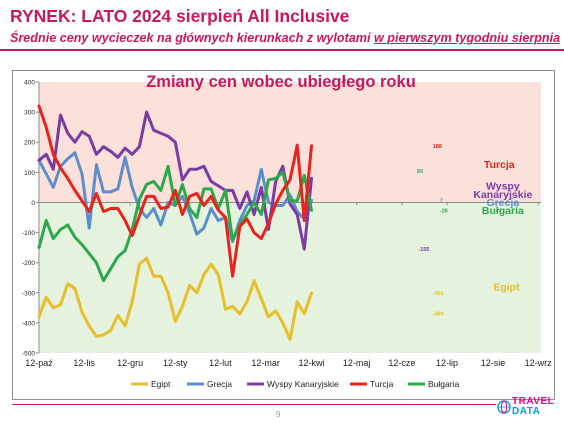 The width and height of the screenshot is (564, 423). I want to click on legend-entry: Wyspy Kanaryjskie, so click(303, 384).